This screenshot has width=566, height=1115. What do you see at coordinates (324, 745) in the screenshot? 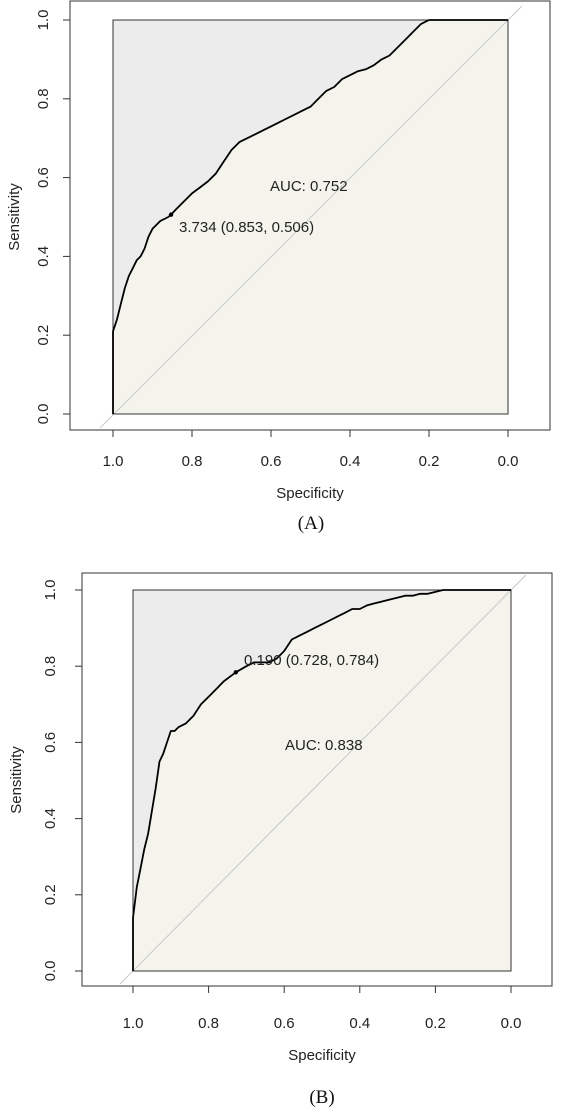
I see `panel-b-auc-label: AUC: 0.838` at bounding box center [324, 745].